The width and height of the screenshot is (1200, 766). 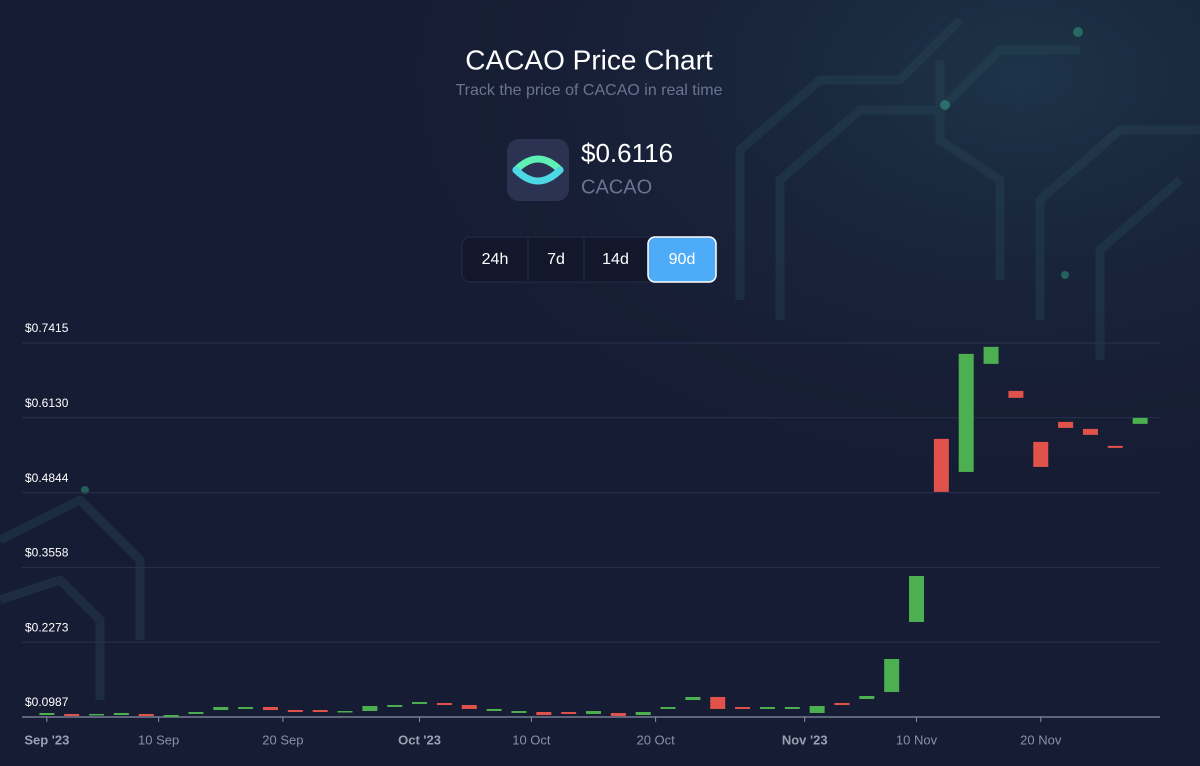 I want to click on x-tick-label: Sep '23, so click(x=46, y=739).